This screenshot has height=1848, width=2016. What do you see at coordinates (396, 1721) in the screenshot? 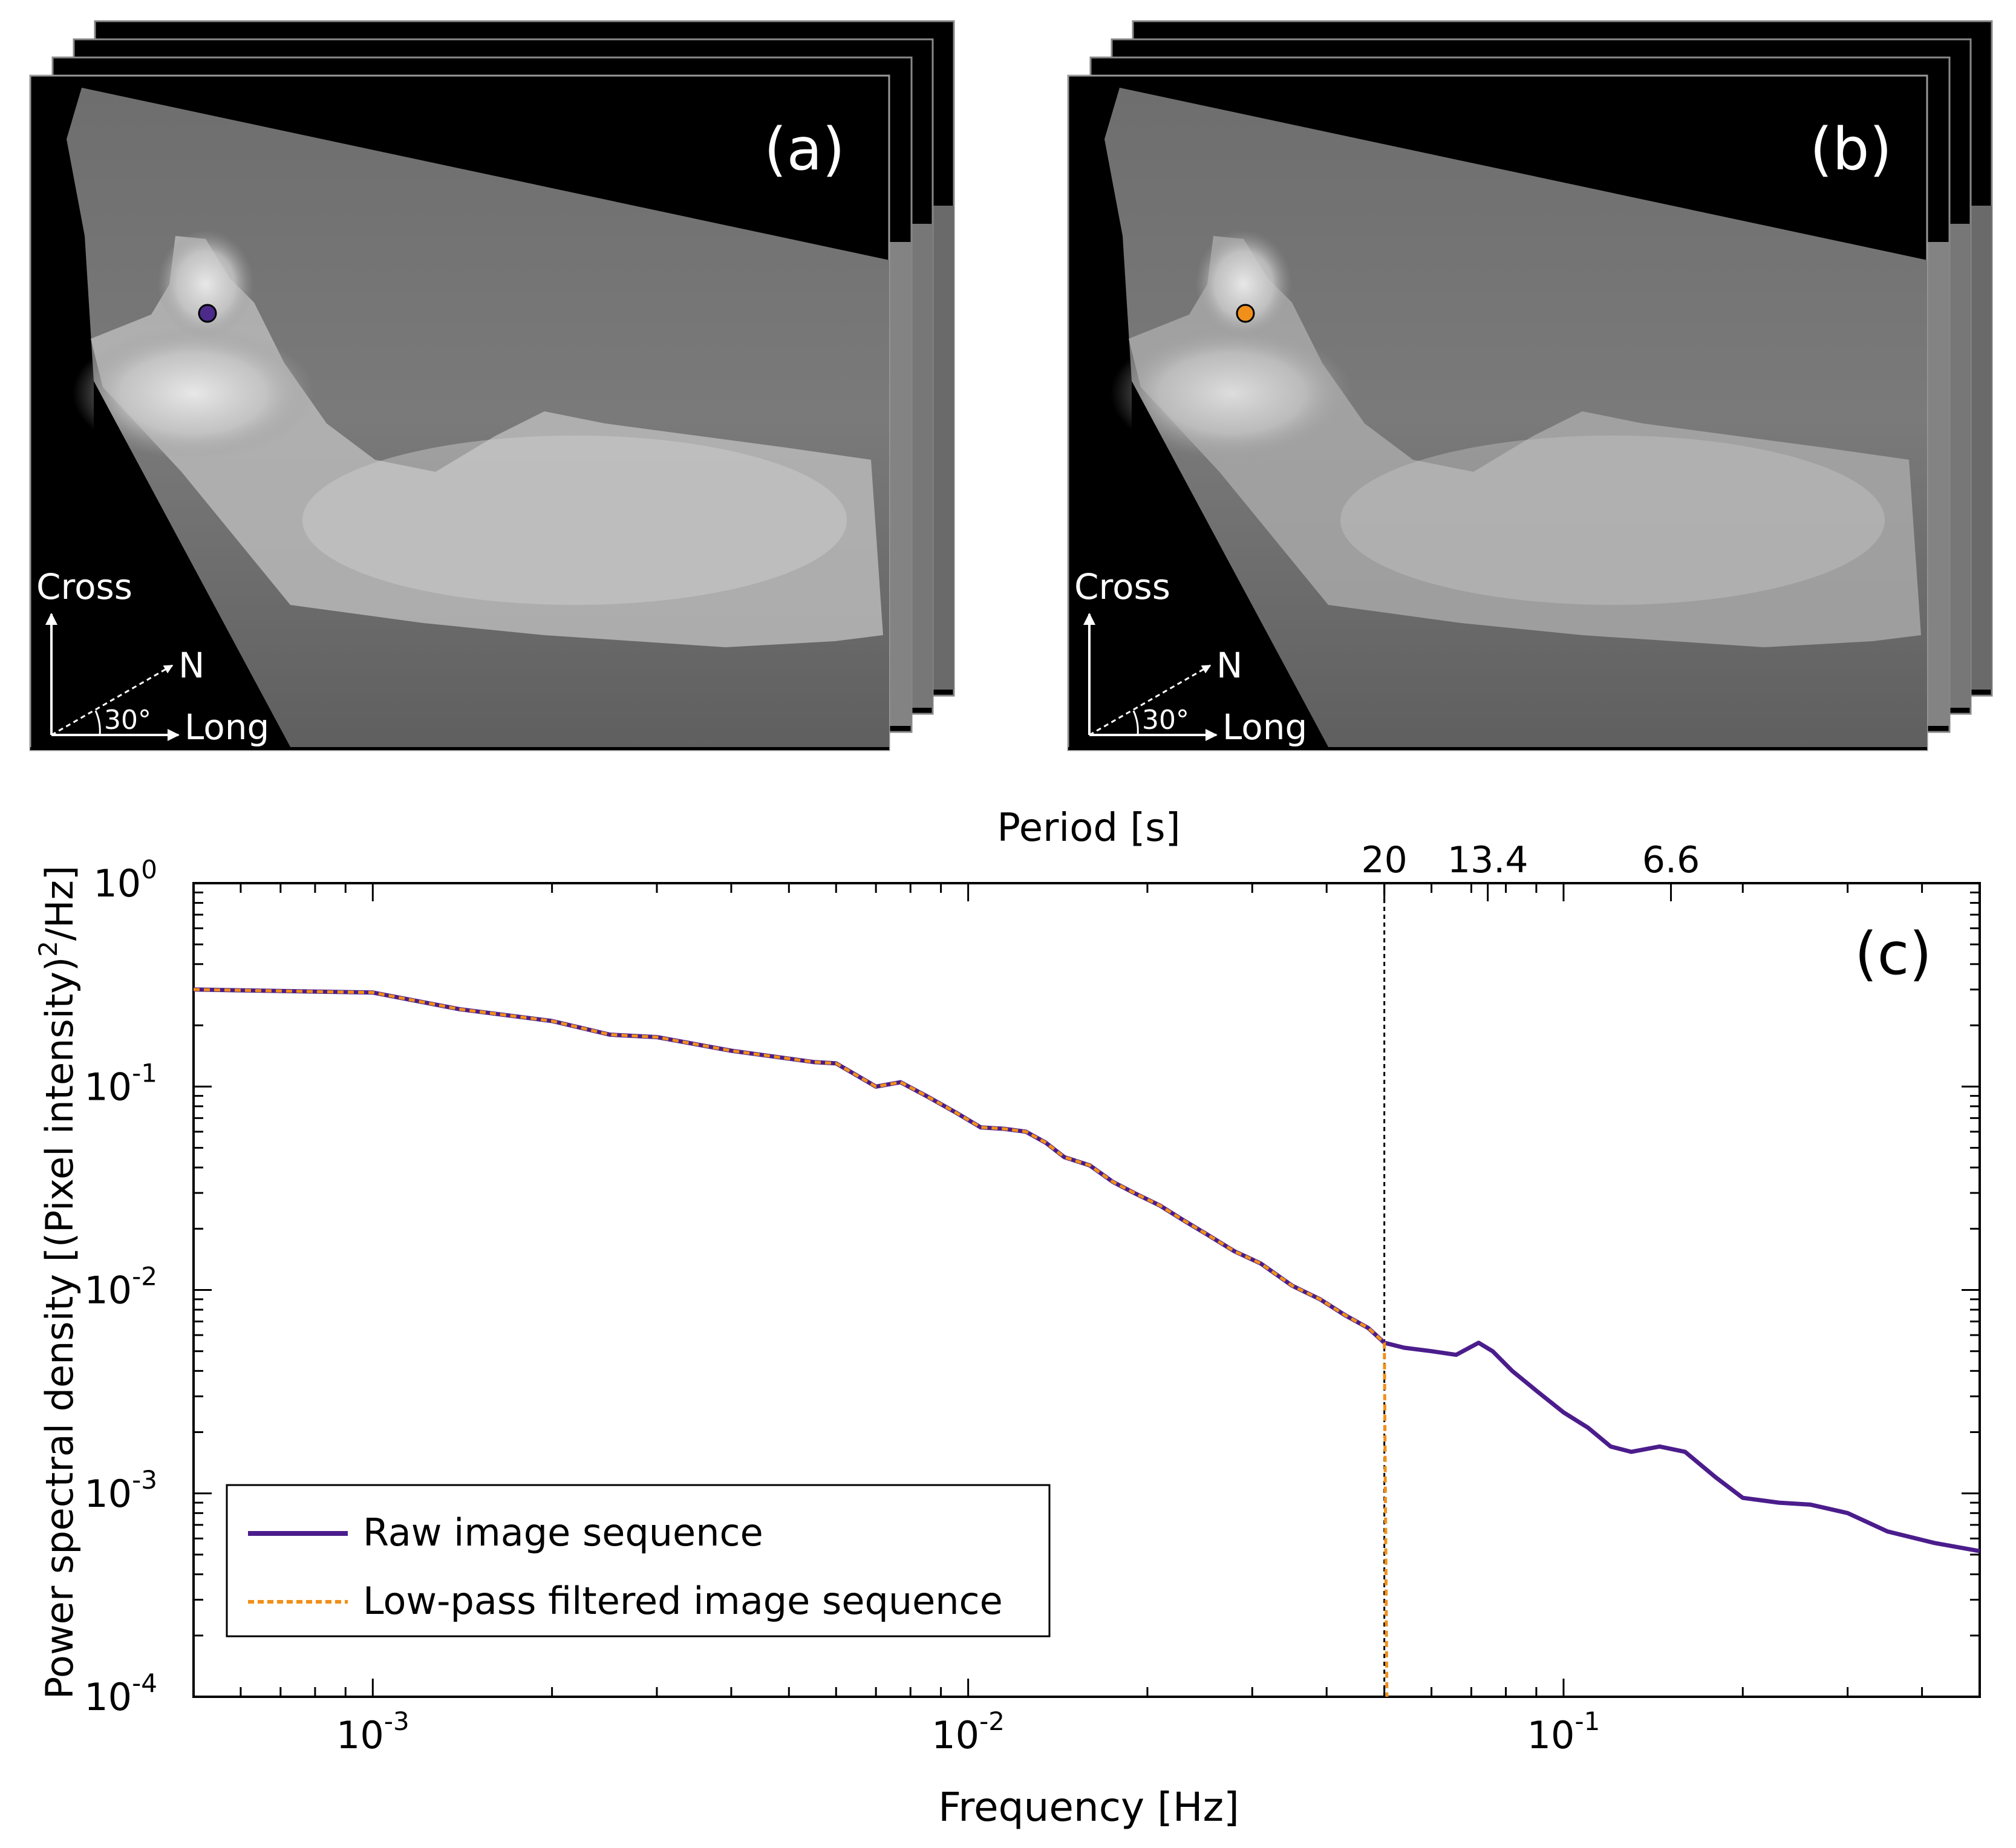
I see `x-tick-label-exp: -3` at bounding box center [396, 1721].